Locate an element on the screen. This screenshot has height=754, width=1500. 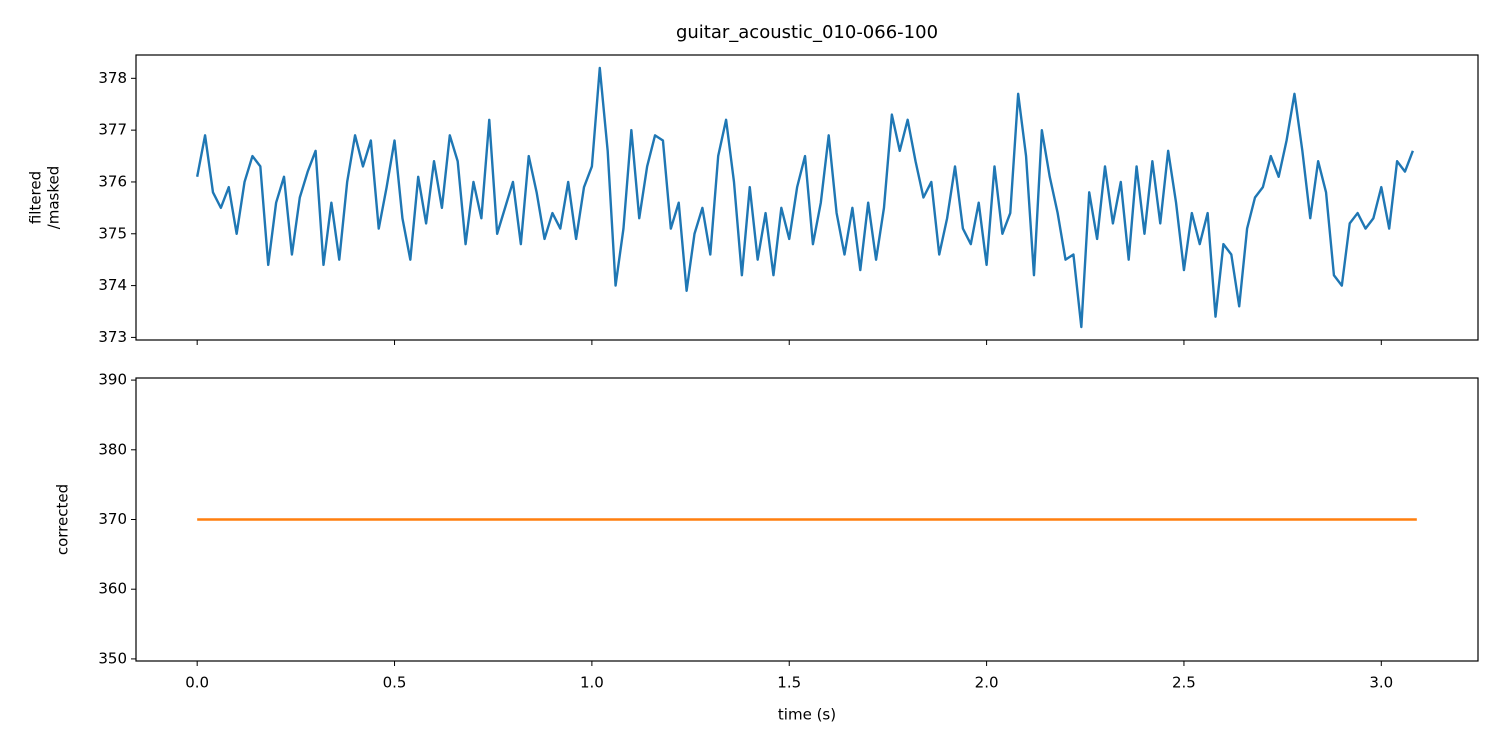
y-tick-label: 374 is located at coordinates (112, 285).